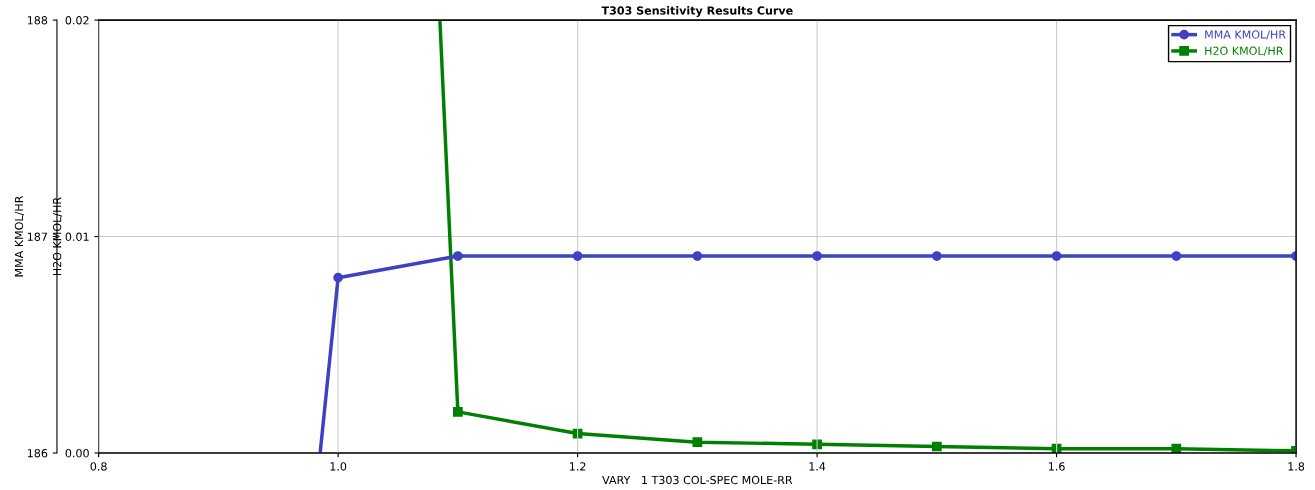 Image resolution: width=1315 pixels, height=490 pixels. I want to click on y-tick-label: 188, so click(37, 20).